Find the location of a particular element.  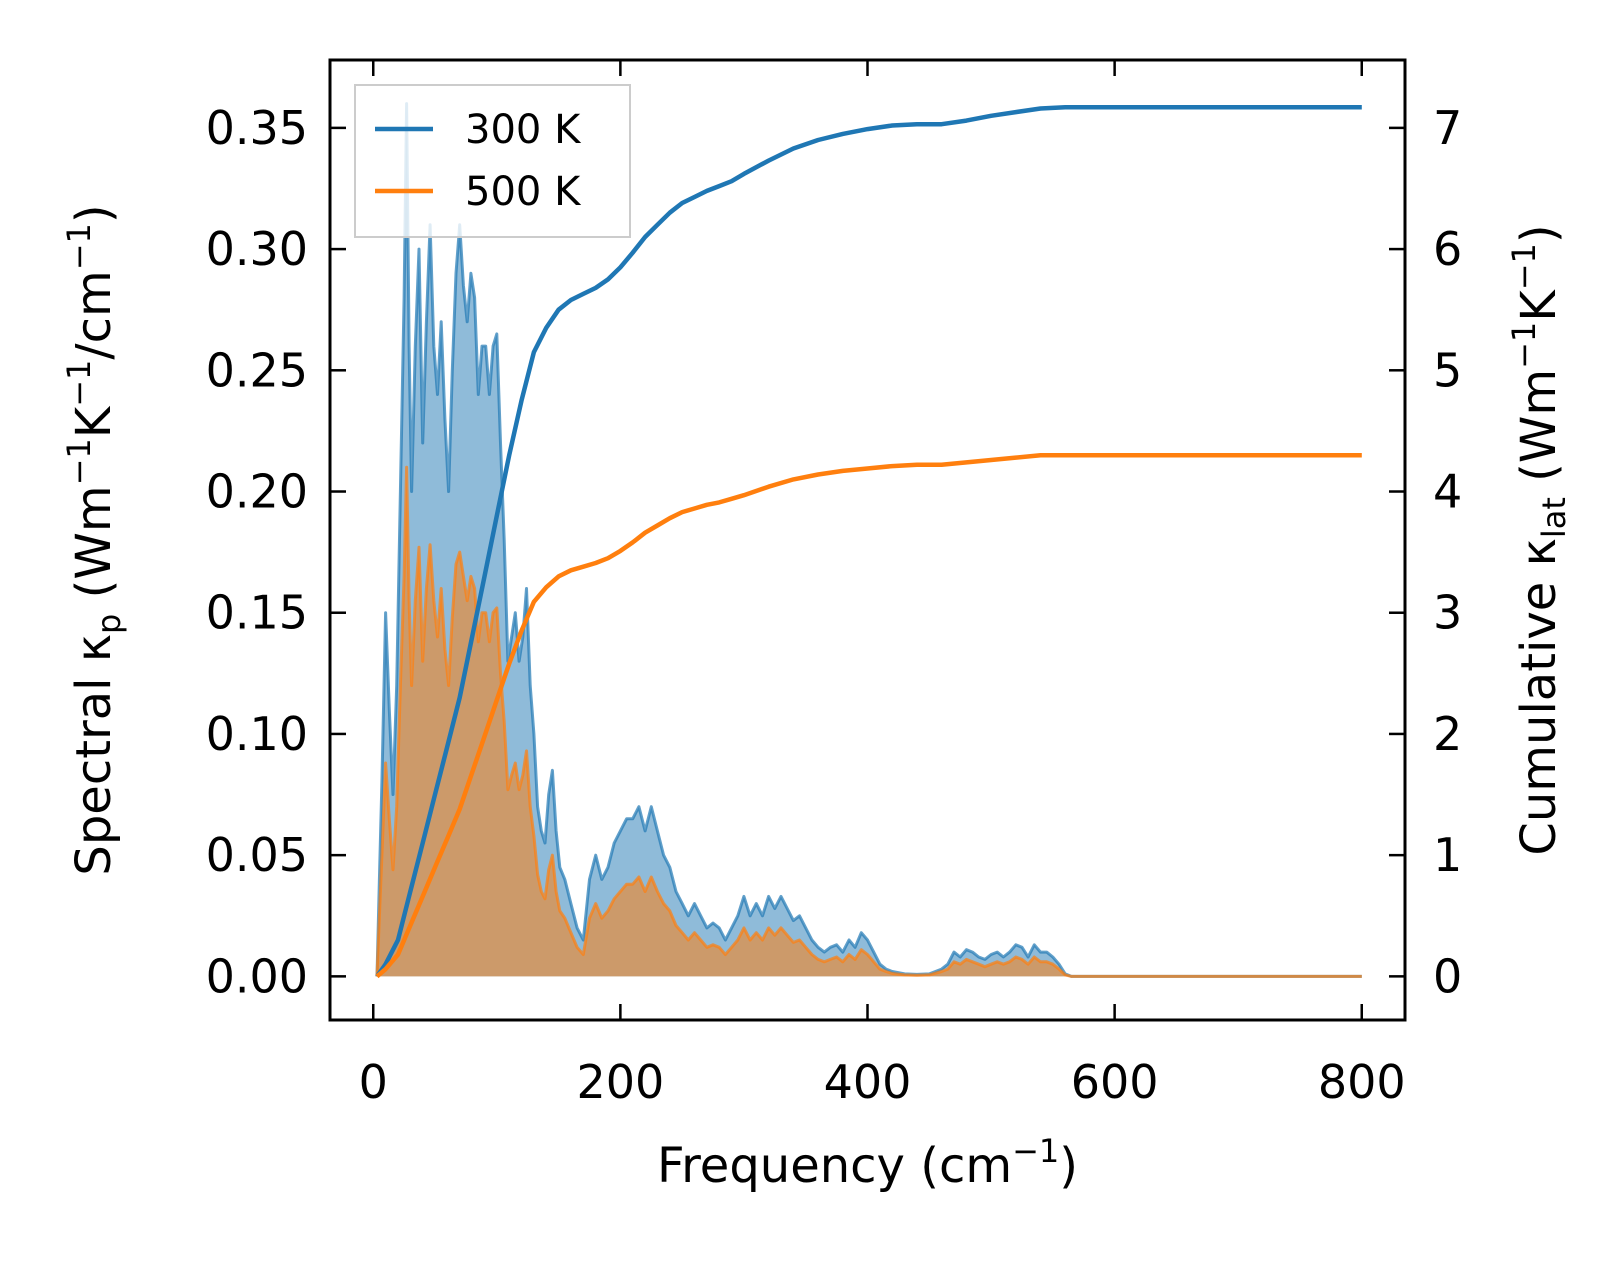

x-tick-label: 0 is located at coordinates (373, 1082).